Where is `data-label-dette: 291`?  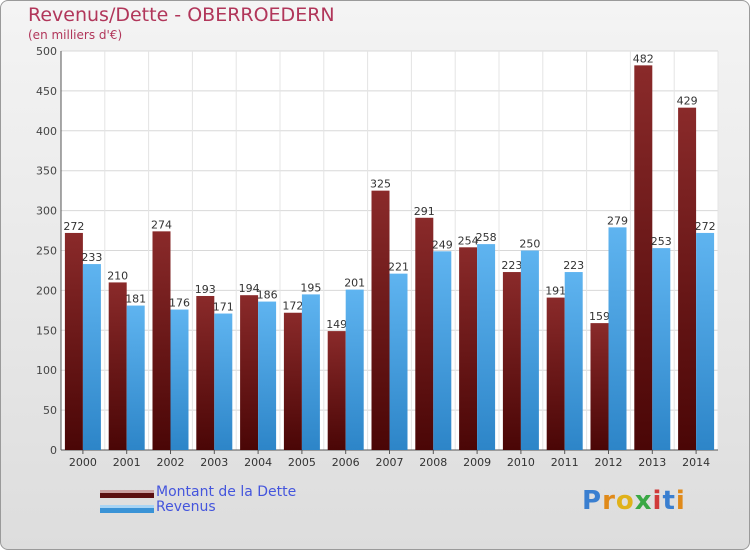 data-label-dette: 291 is located at coordinates (424, 211).